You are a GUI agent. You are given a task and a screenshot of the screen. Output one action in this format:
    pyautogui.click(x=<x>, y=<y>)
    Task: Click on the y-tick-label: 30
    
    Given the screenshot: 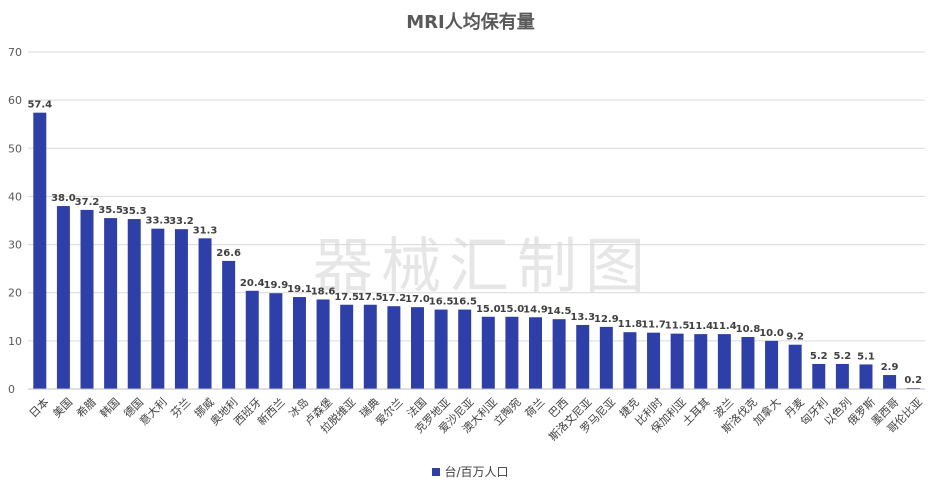 What is the action you would take?
    pyautogui.click(x=15, y=245)
    